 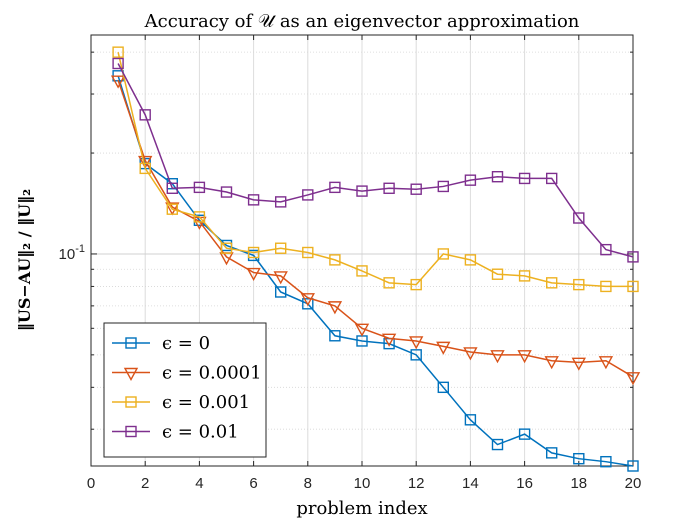 What do you see at coordinates (199, 483) in the screenshot?
I see `x-tick-label: 4` at bounding box center [199, 483].